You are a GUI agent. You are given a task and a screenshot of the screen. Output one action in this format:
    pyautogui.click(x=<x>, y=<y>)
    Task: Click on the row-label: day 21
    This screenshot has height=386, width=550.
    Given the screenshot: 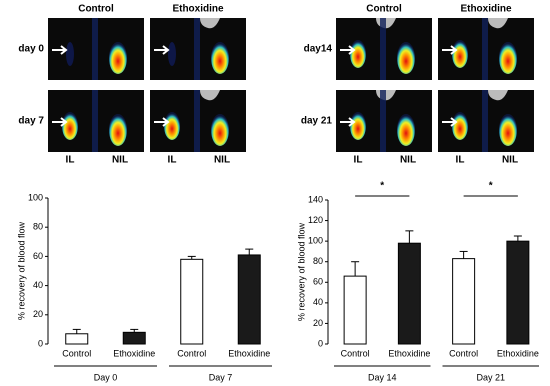 What is the action you would take?
    pyautogui.click(x=317, y=121)
    